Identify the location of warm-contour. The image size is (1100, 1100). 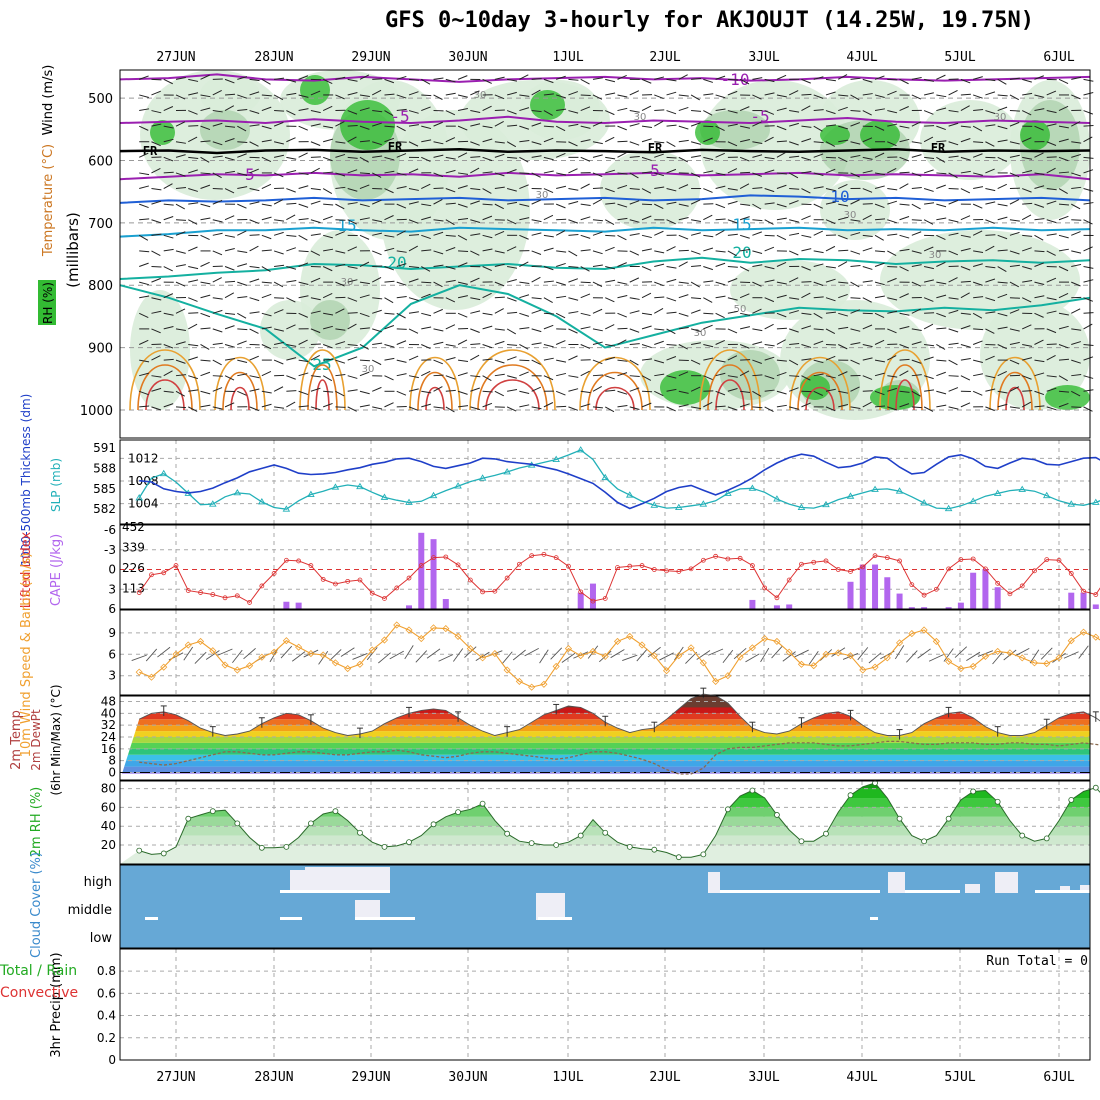
(435, 398).